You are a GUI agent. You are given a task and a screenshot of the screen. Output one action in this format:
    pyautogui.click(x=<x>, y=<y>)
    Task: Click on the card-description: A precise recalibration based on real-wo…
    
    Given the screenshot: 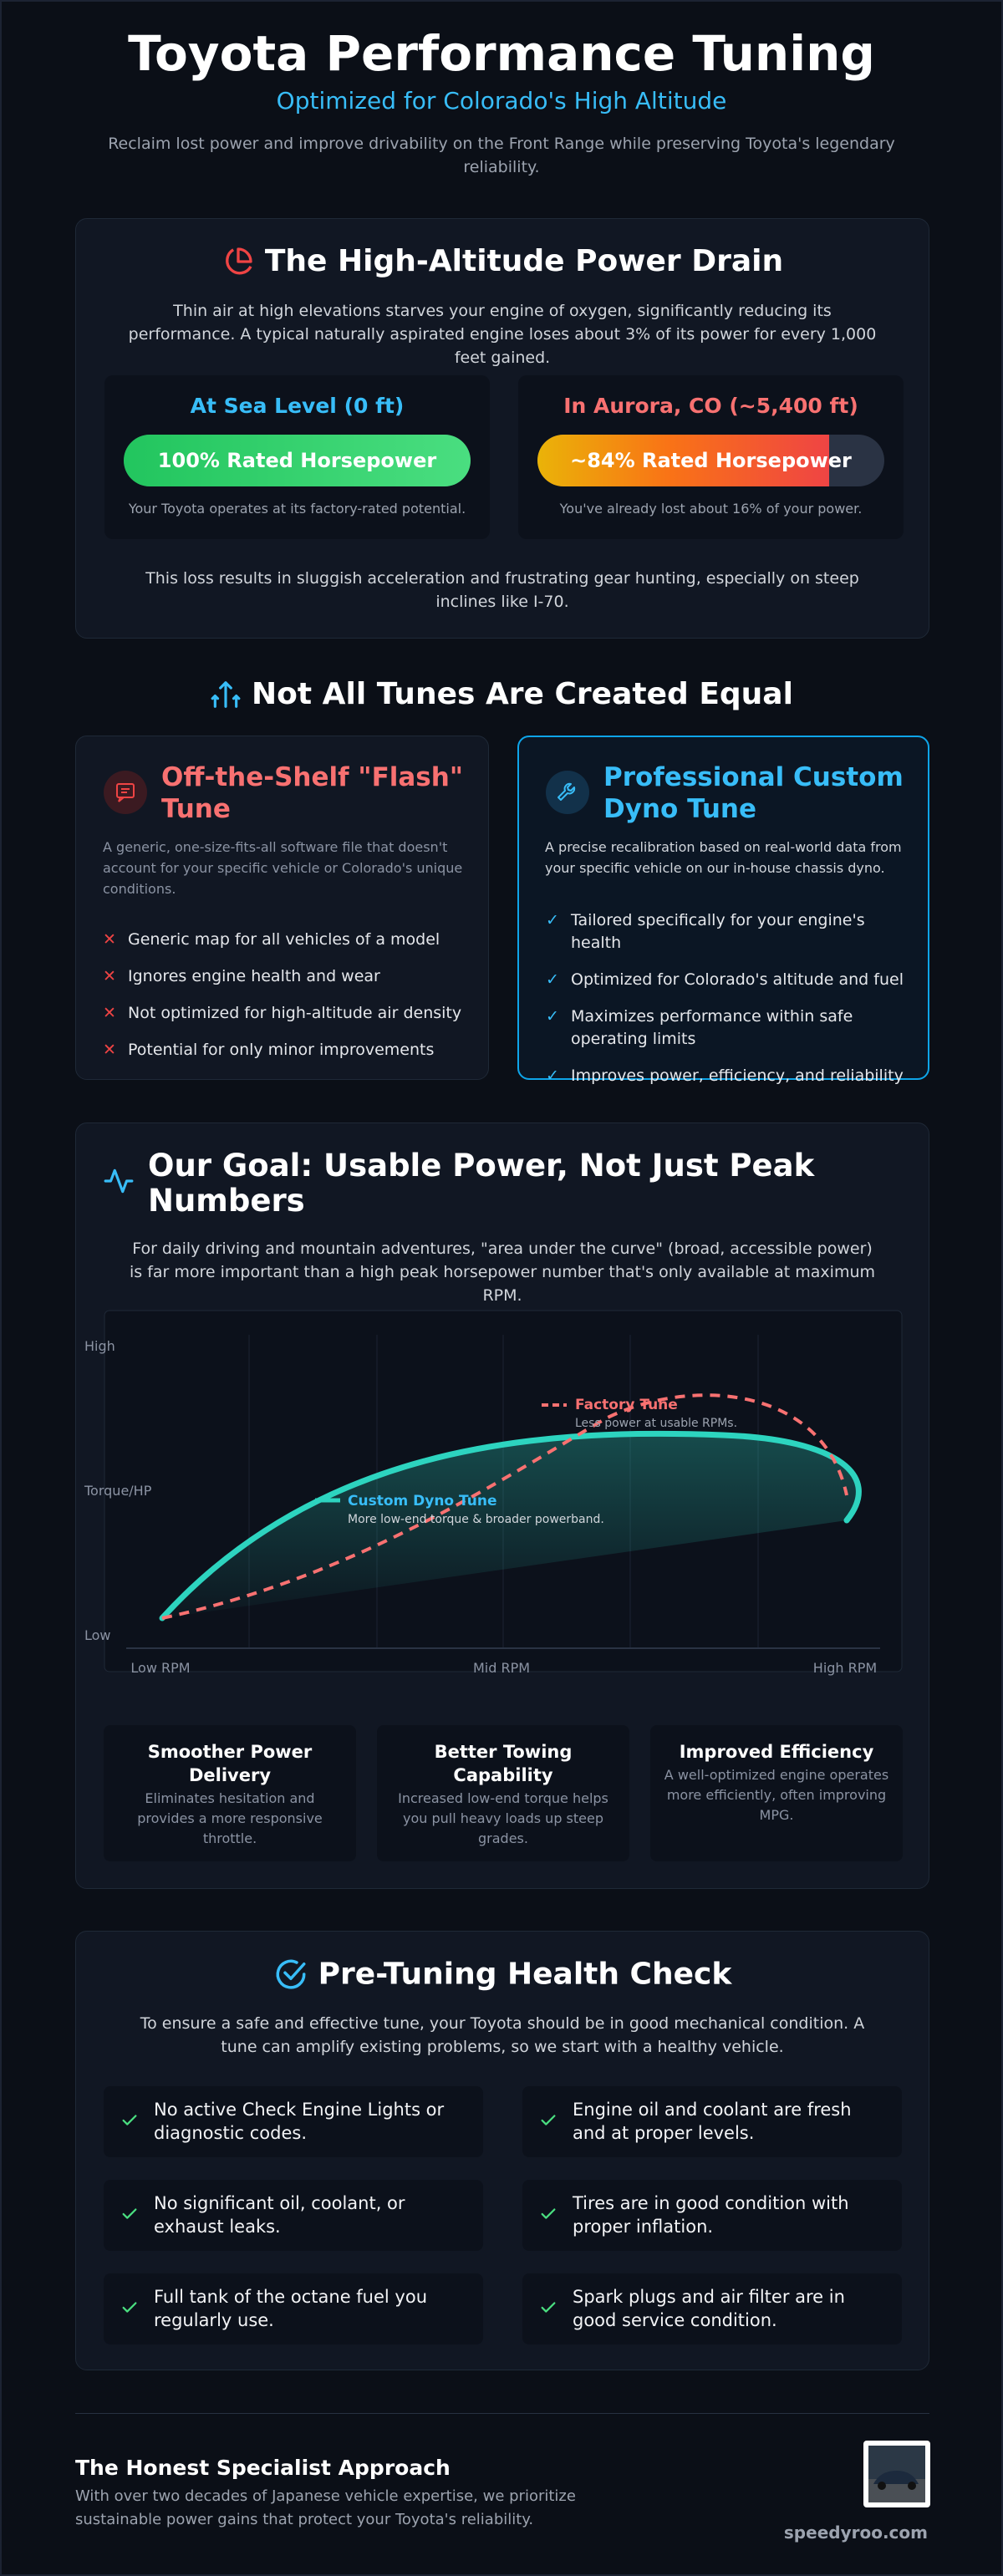 What is the action you would take?
    pyautogui.click(x=723, y=857)
    